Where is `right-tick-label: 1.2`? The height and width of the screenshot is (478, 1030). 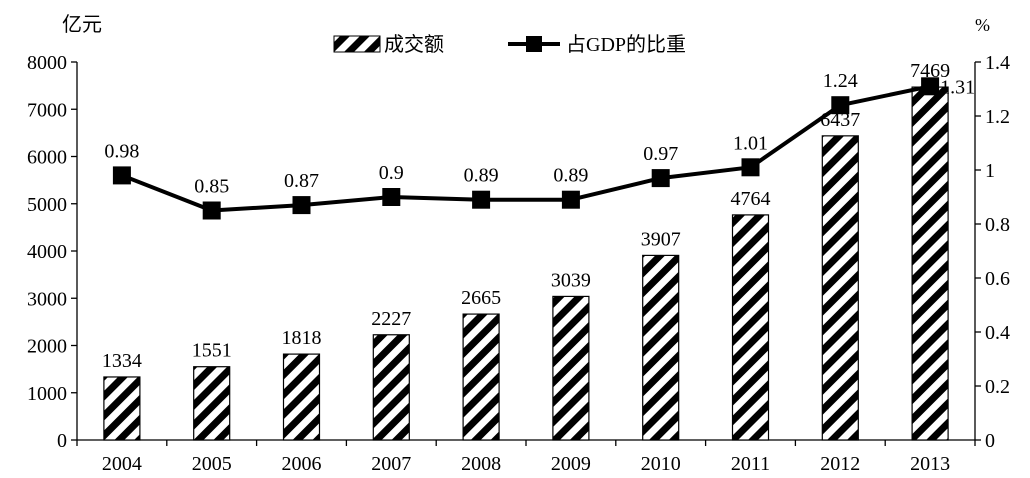 right-tick-label: 1.2 is located at coordinates (997, 117).